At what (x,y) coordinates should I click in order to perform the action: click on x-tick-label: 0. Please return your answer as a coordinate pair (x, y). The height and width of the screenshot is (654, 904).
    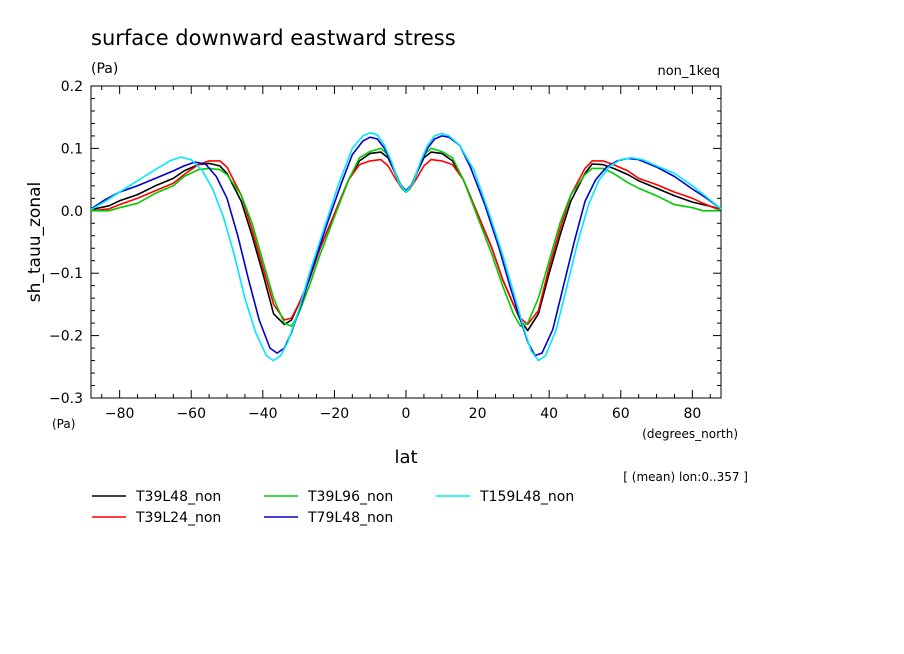
    Looking at the image, I should click on (406, 414).